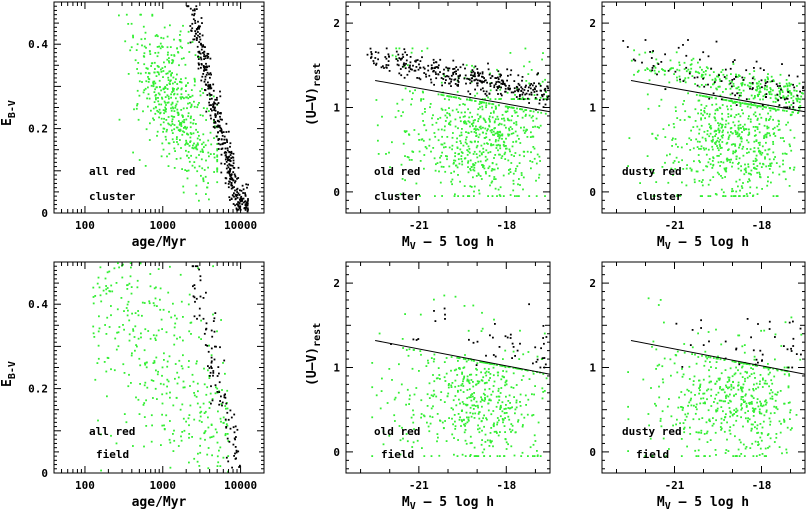  I want to click on y-tick-label: 0, so click(336, 192).